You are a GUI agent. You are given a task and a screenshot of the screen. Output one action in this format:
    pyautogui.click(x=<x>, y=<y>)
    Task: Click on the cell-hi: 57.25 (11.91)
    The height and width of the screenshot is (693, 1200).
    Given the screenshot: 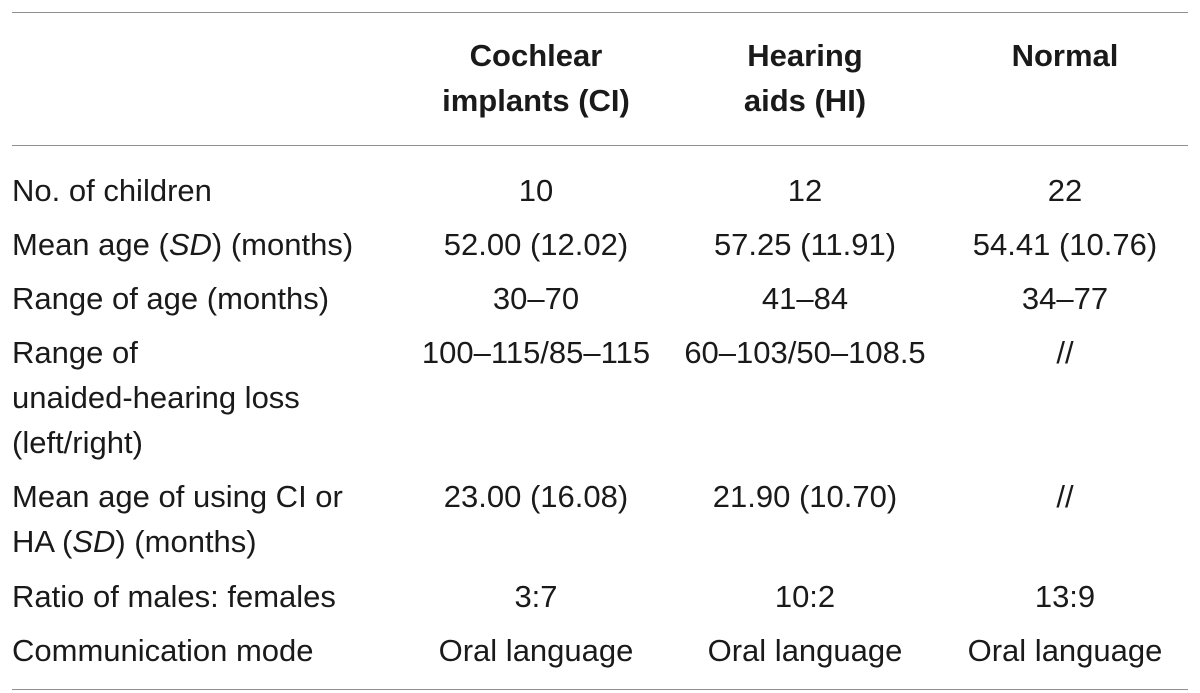 What is the action you would take?
    pyautogui.click(x=805, y=244)
    